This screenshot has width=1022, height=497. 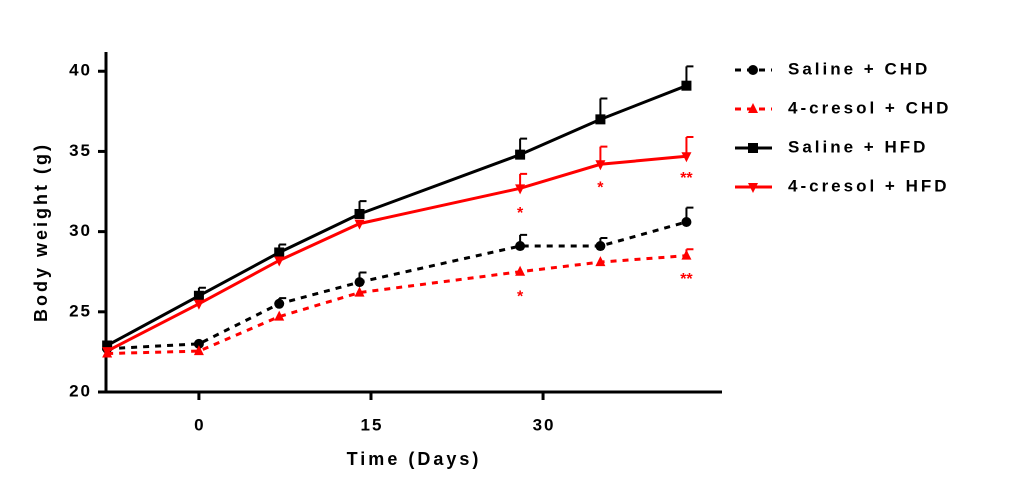 I want to click on series-line, so click(x=397, y=305).